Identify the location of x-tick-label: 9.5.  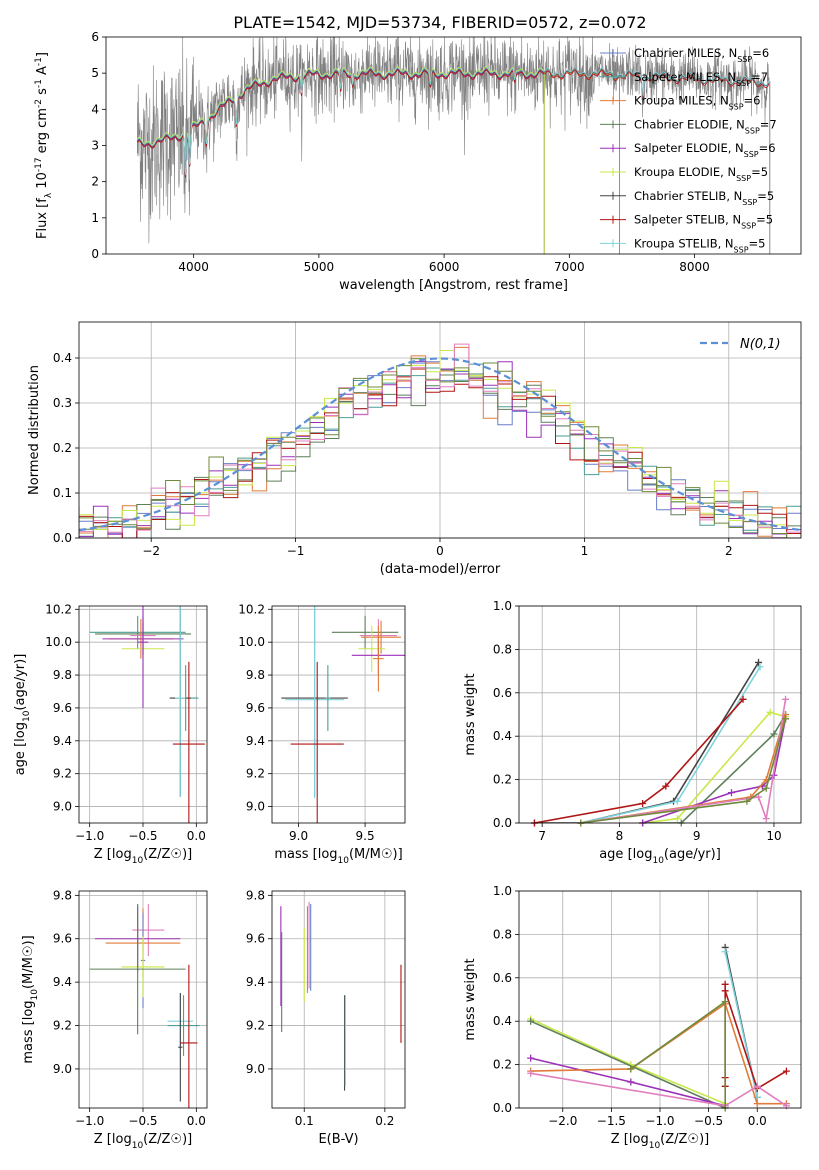
(365, 836).